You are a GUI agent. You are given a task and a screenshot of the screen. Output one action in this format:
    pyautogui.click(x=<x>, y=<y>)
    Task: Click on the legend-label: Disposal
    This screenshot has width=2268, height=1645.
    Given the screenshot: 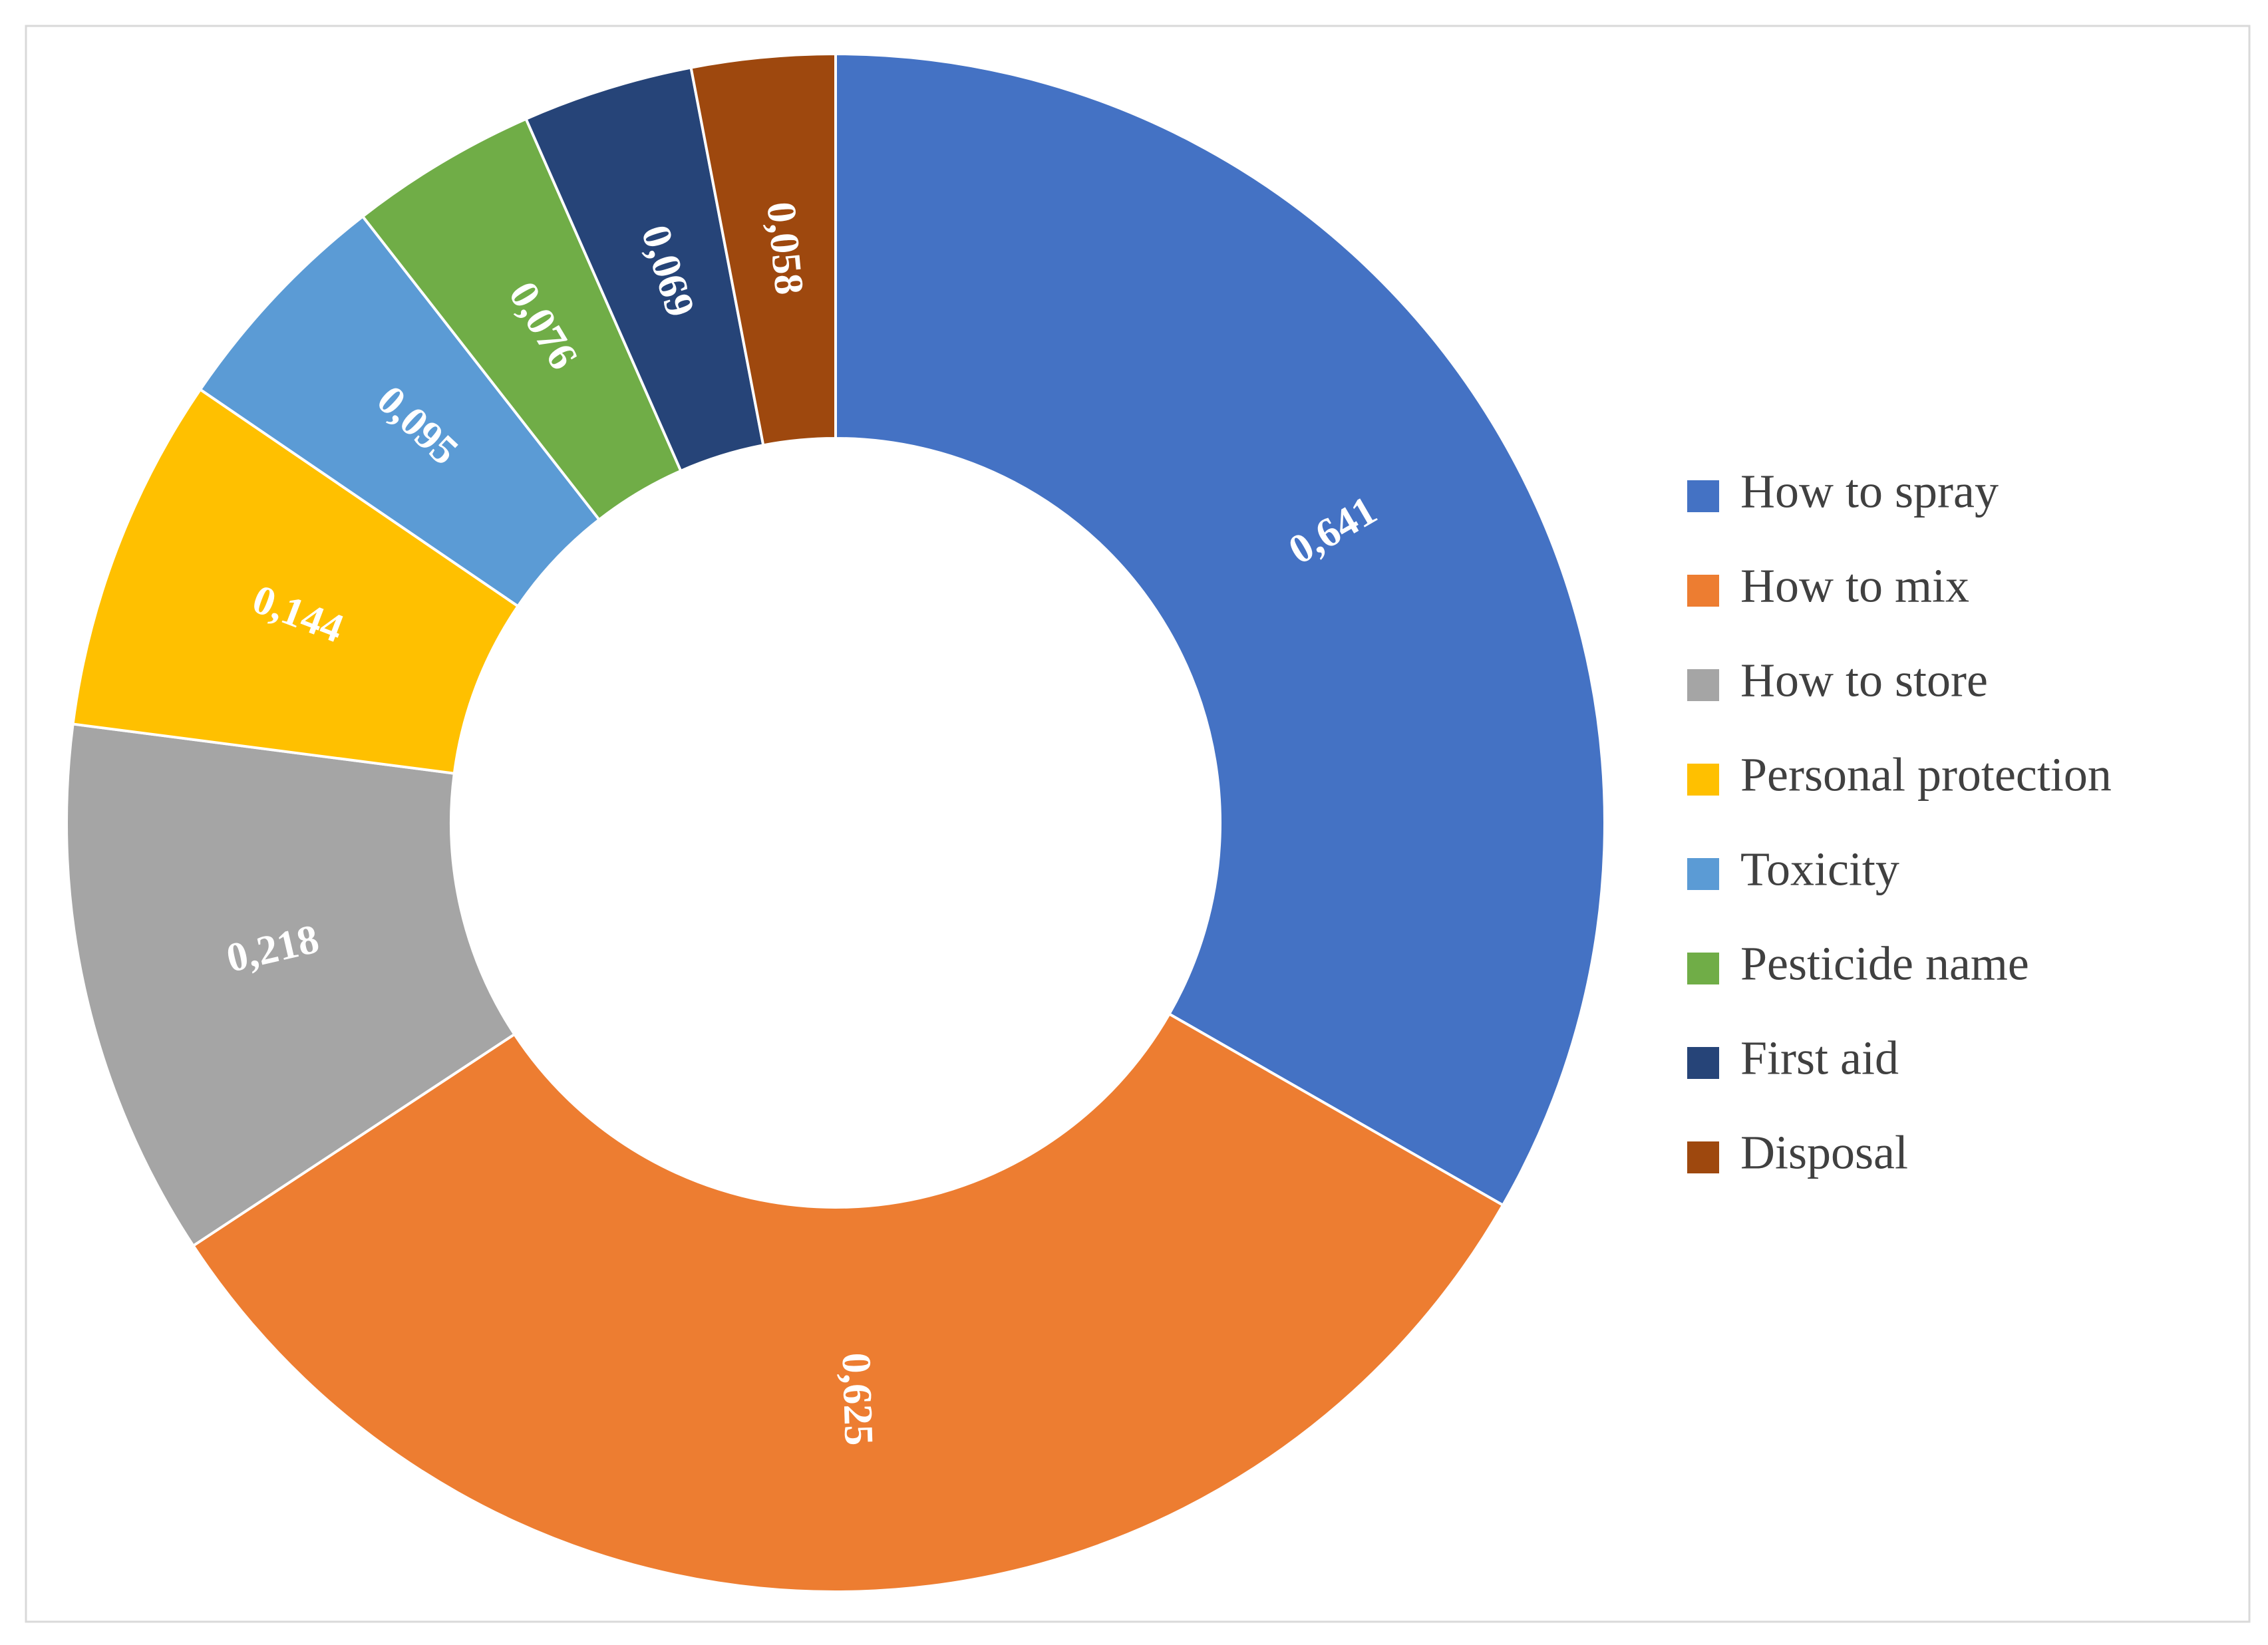 What is the action you would take?
    pyautogui.click(x=1824, y=1153)
    